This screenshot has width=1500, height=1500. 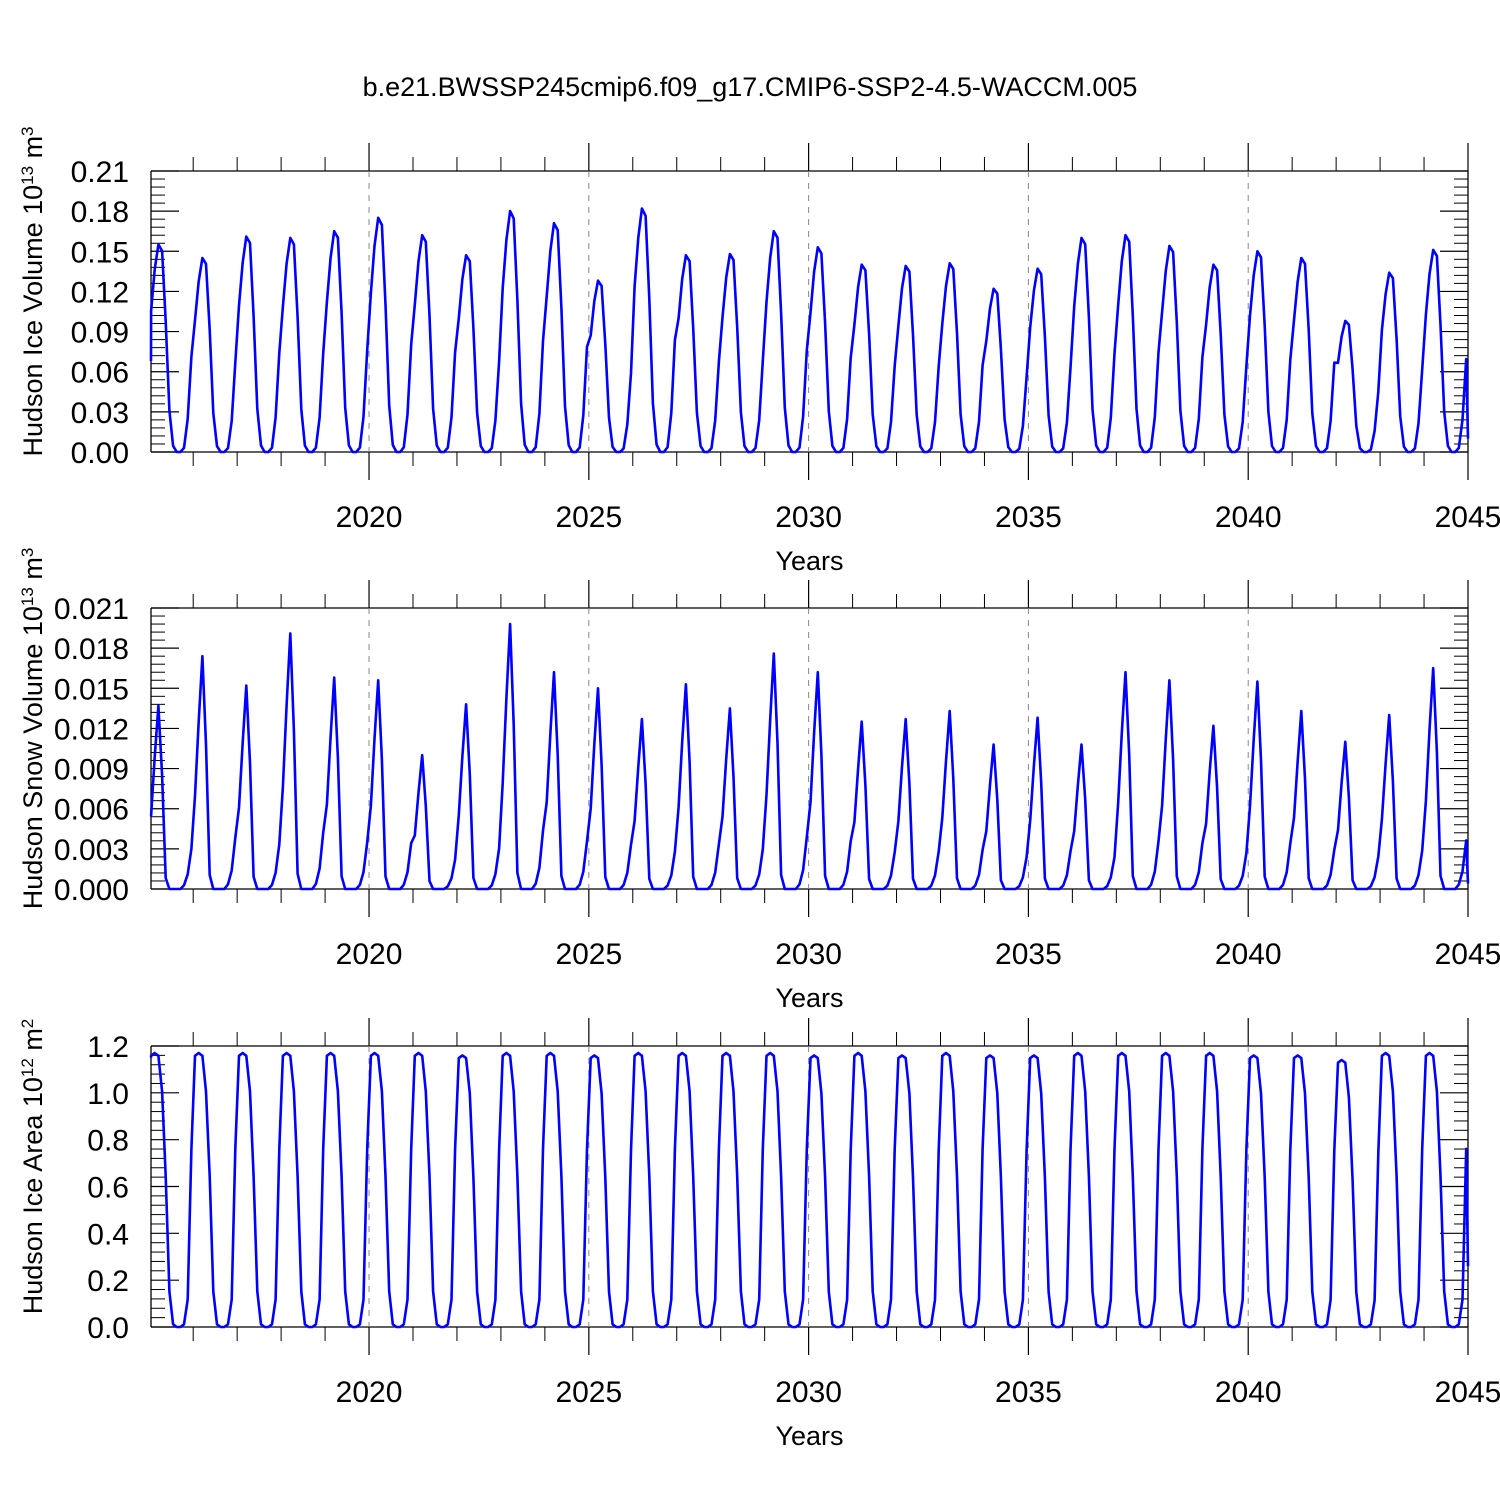 I want to click on y-tick-label: 0.021, so click(x=91, y=609).